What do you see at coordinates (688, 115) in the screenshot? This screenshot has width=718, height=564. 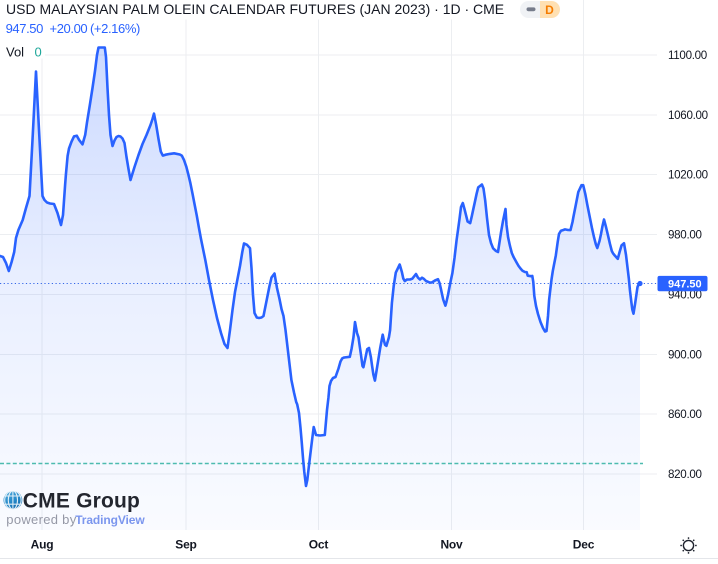 I see `svg-text: 1060.00` at bounding box center [688, 115].